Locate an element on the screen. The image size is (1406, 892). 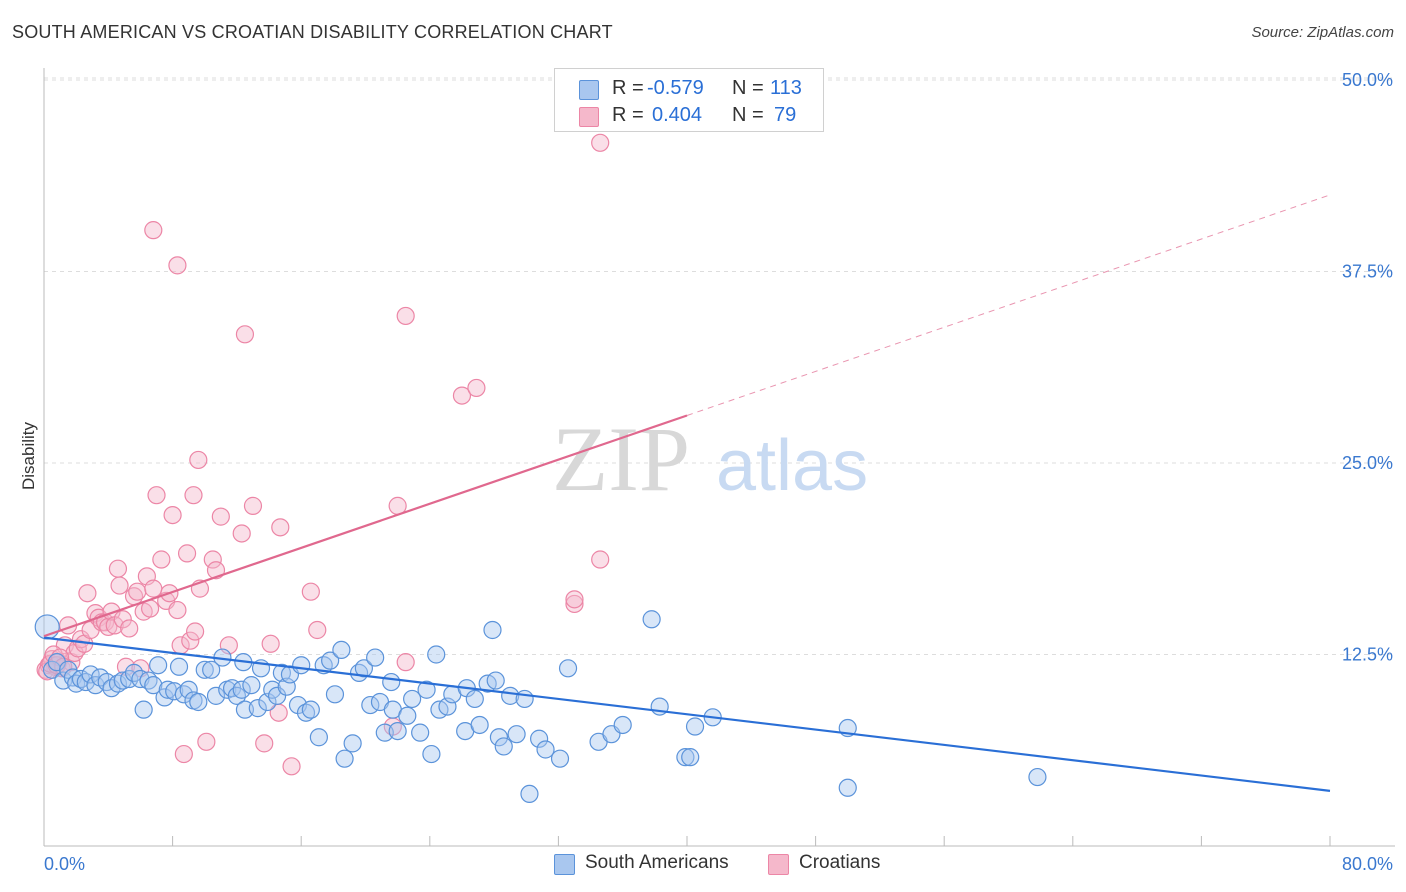
n-label: N = is located at coordinates (748, 115).